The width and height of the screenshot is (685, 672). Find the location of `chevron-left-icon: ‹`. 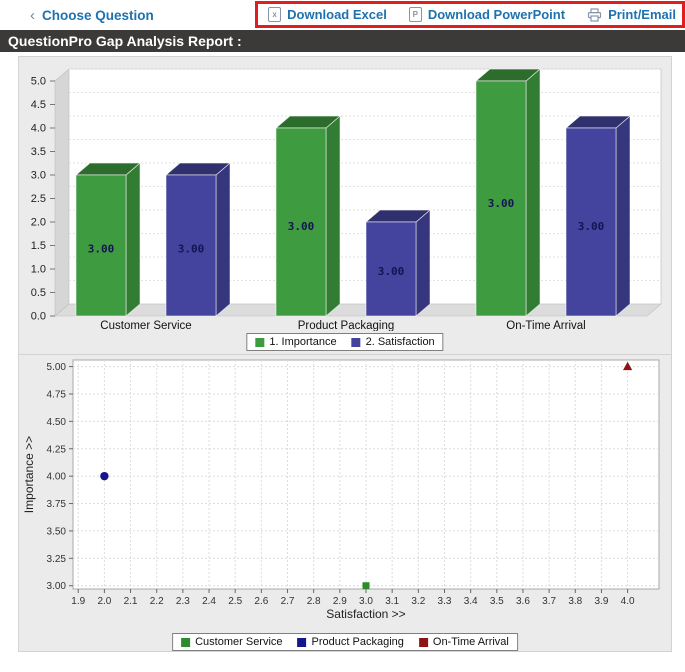

chevron-left-icon: ‹ is located at coordinates (32, 15).